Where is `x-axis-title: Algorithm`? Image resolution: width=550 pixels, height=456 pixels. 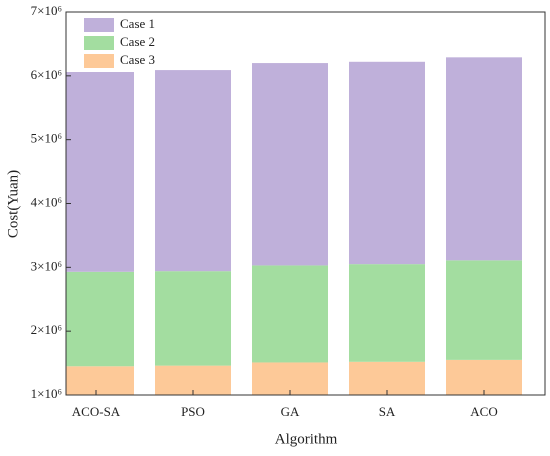
x-axis-title: Algorithm is located at coordinates (306, 439).